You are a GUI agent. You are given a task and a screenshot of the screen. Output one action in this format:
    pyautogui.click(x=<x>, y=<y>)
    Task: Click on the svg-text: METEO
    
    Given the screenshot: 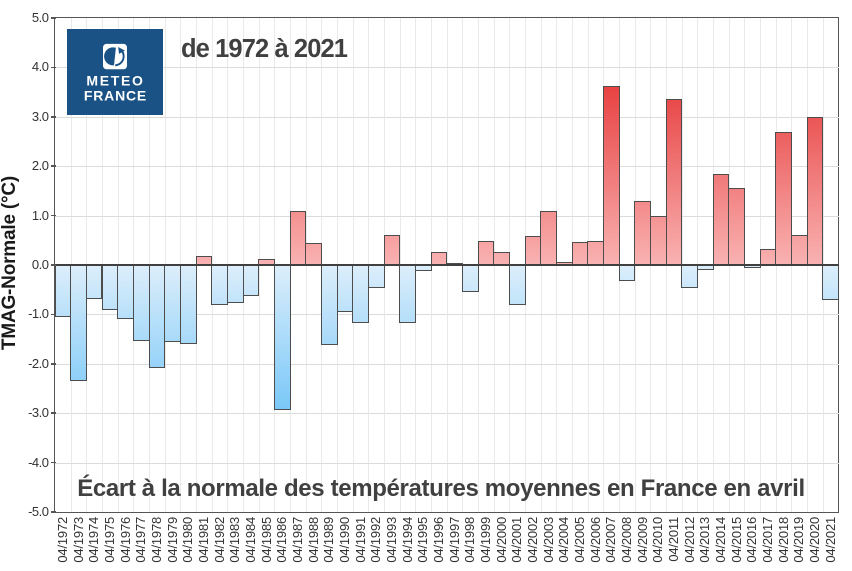 What is the action you would take?
    pyautogui.click(x=115, y=81)
    